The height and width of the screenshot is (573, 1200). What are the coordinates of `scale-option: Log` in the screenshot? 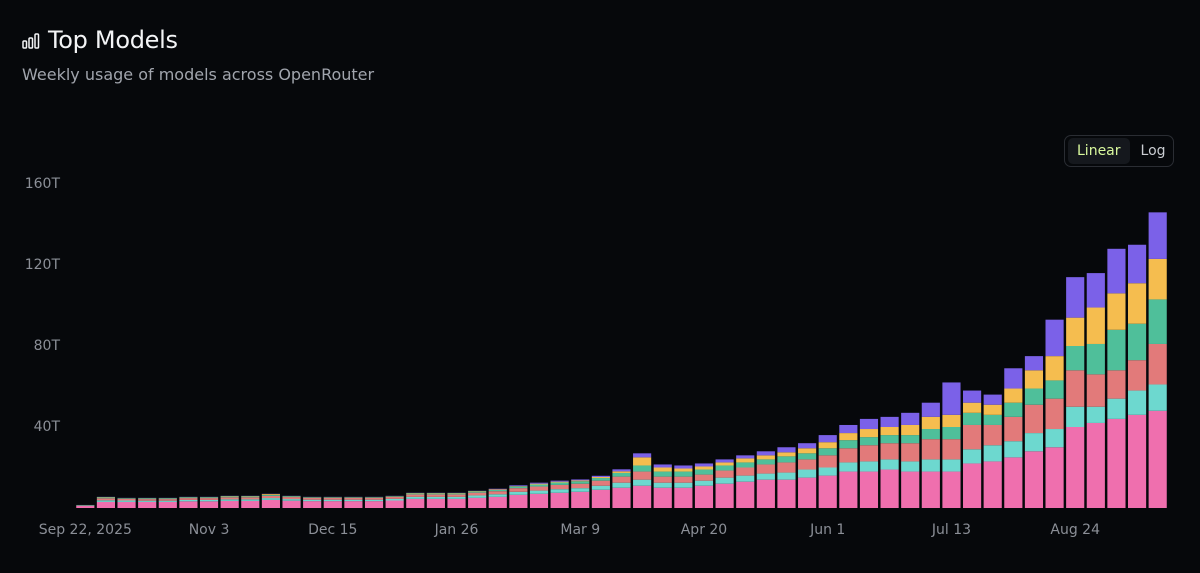 It's located at (1153, 151).